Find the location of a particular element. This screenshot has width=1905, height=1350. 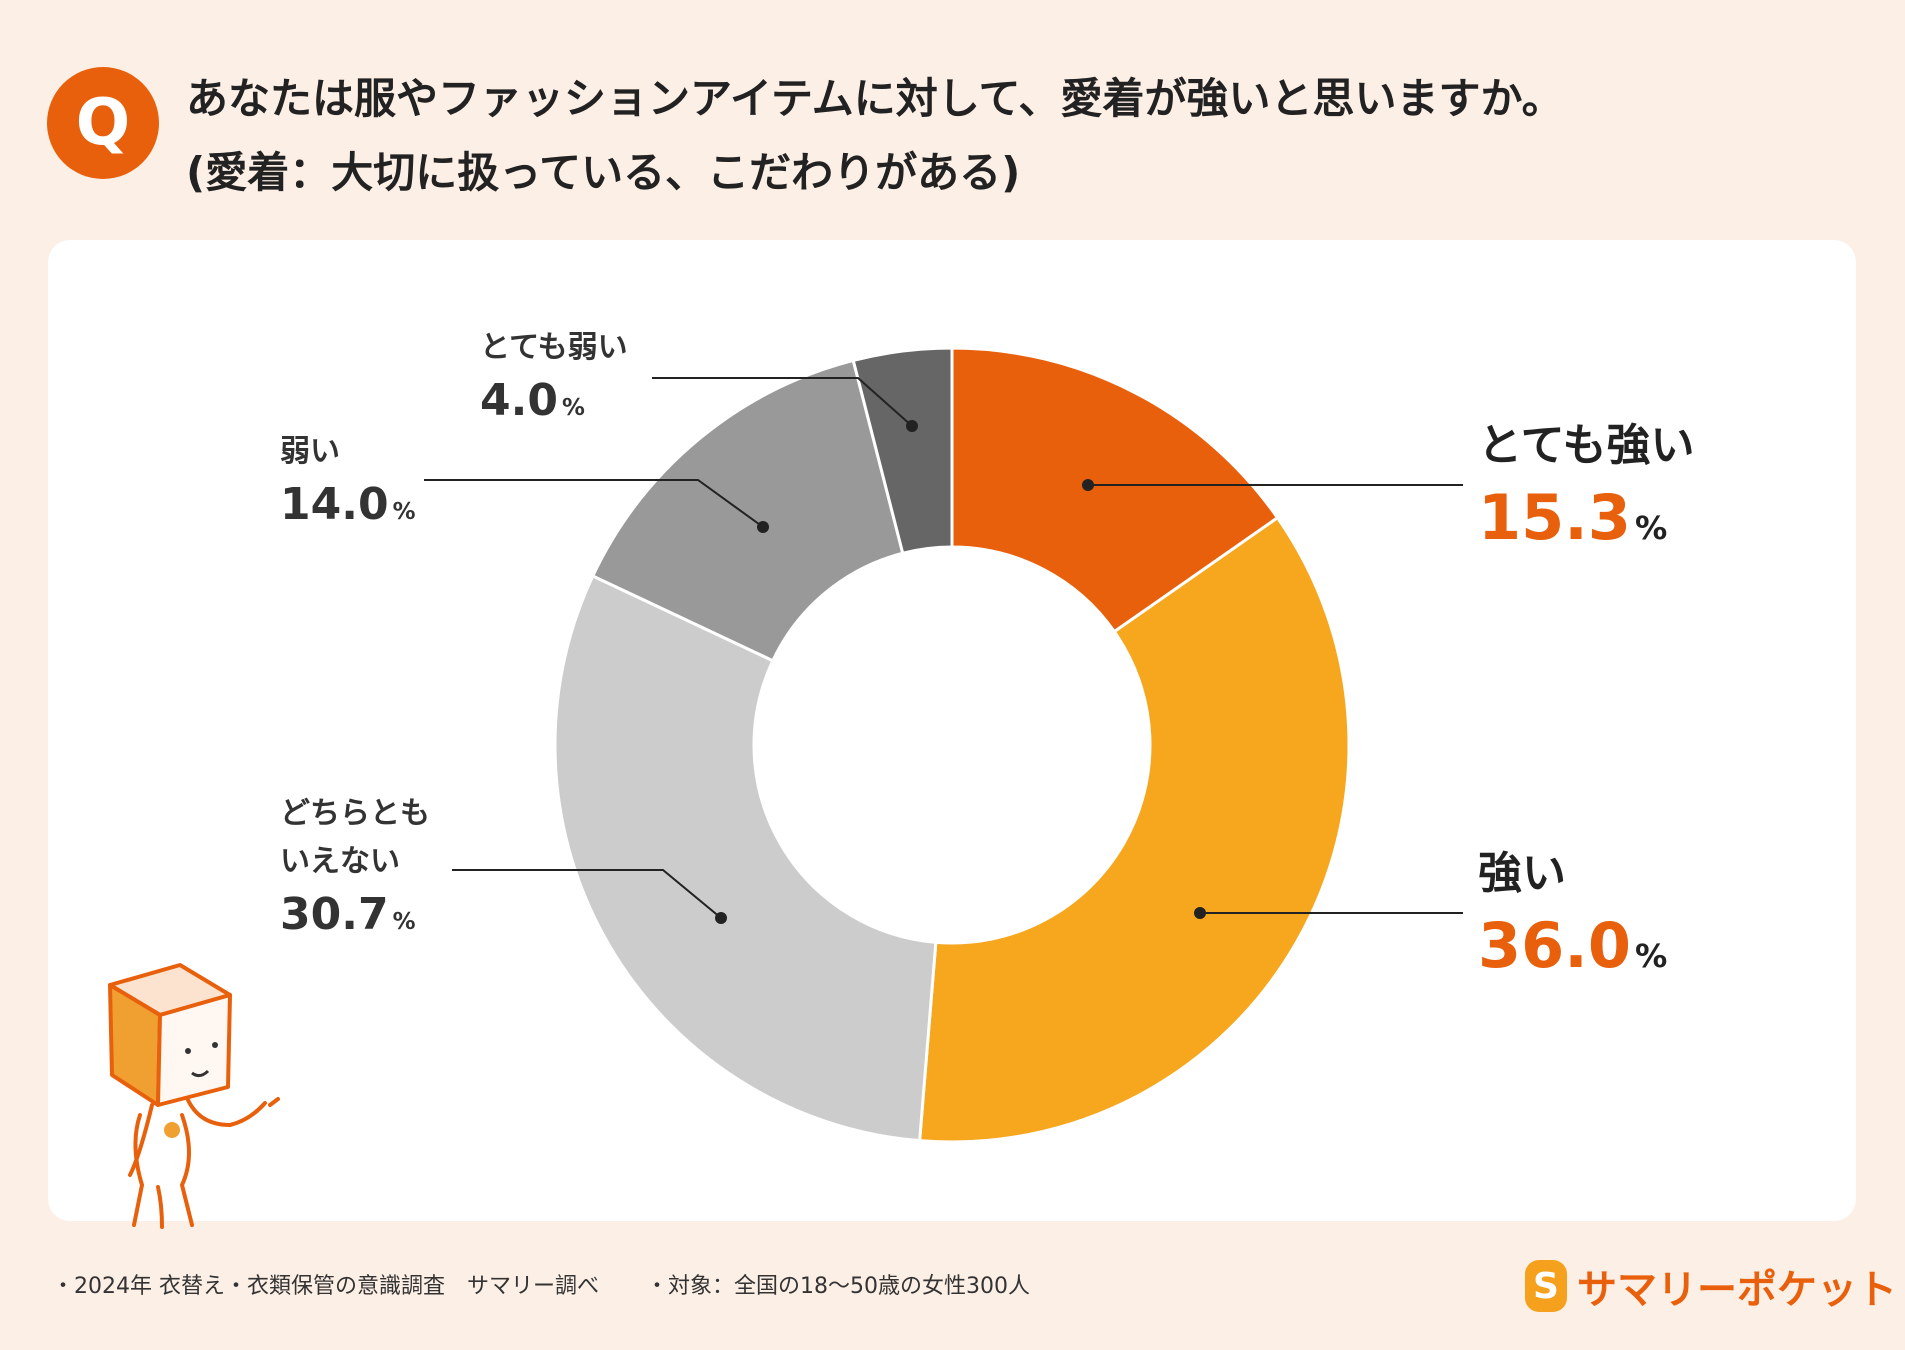

donut-slice-very-weak is located at coordinates (902, 451).